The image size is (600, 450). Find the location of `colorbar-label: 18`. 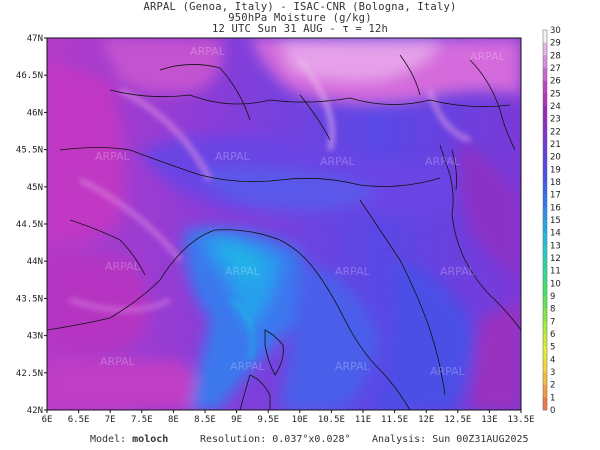

colorbar-label: 18 is located at coordinates (555, 183).